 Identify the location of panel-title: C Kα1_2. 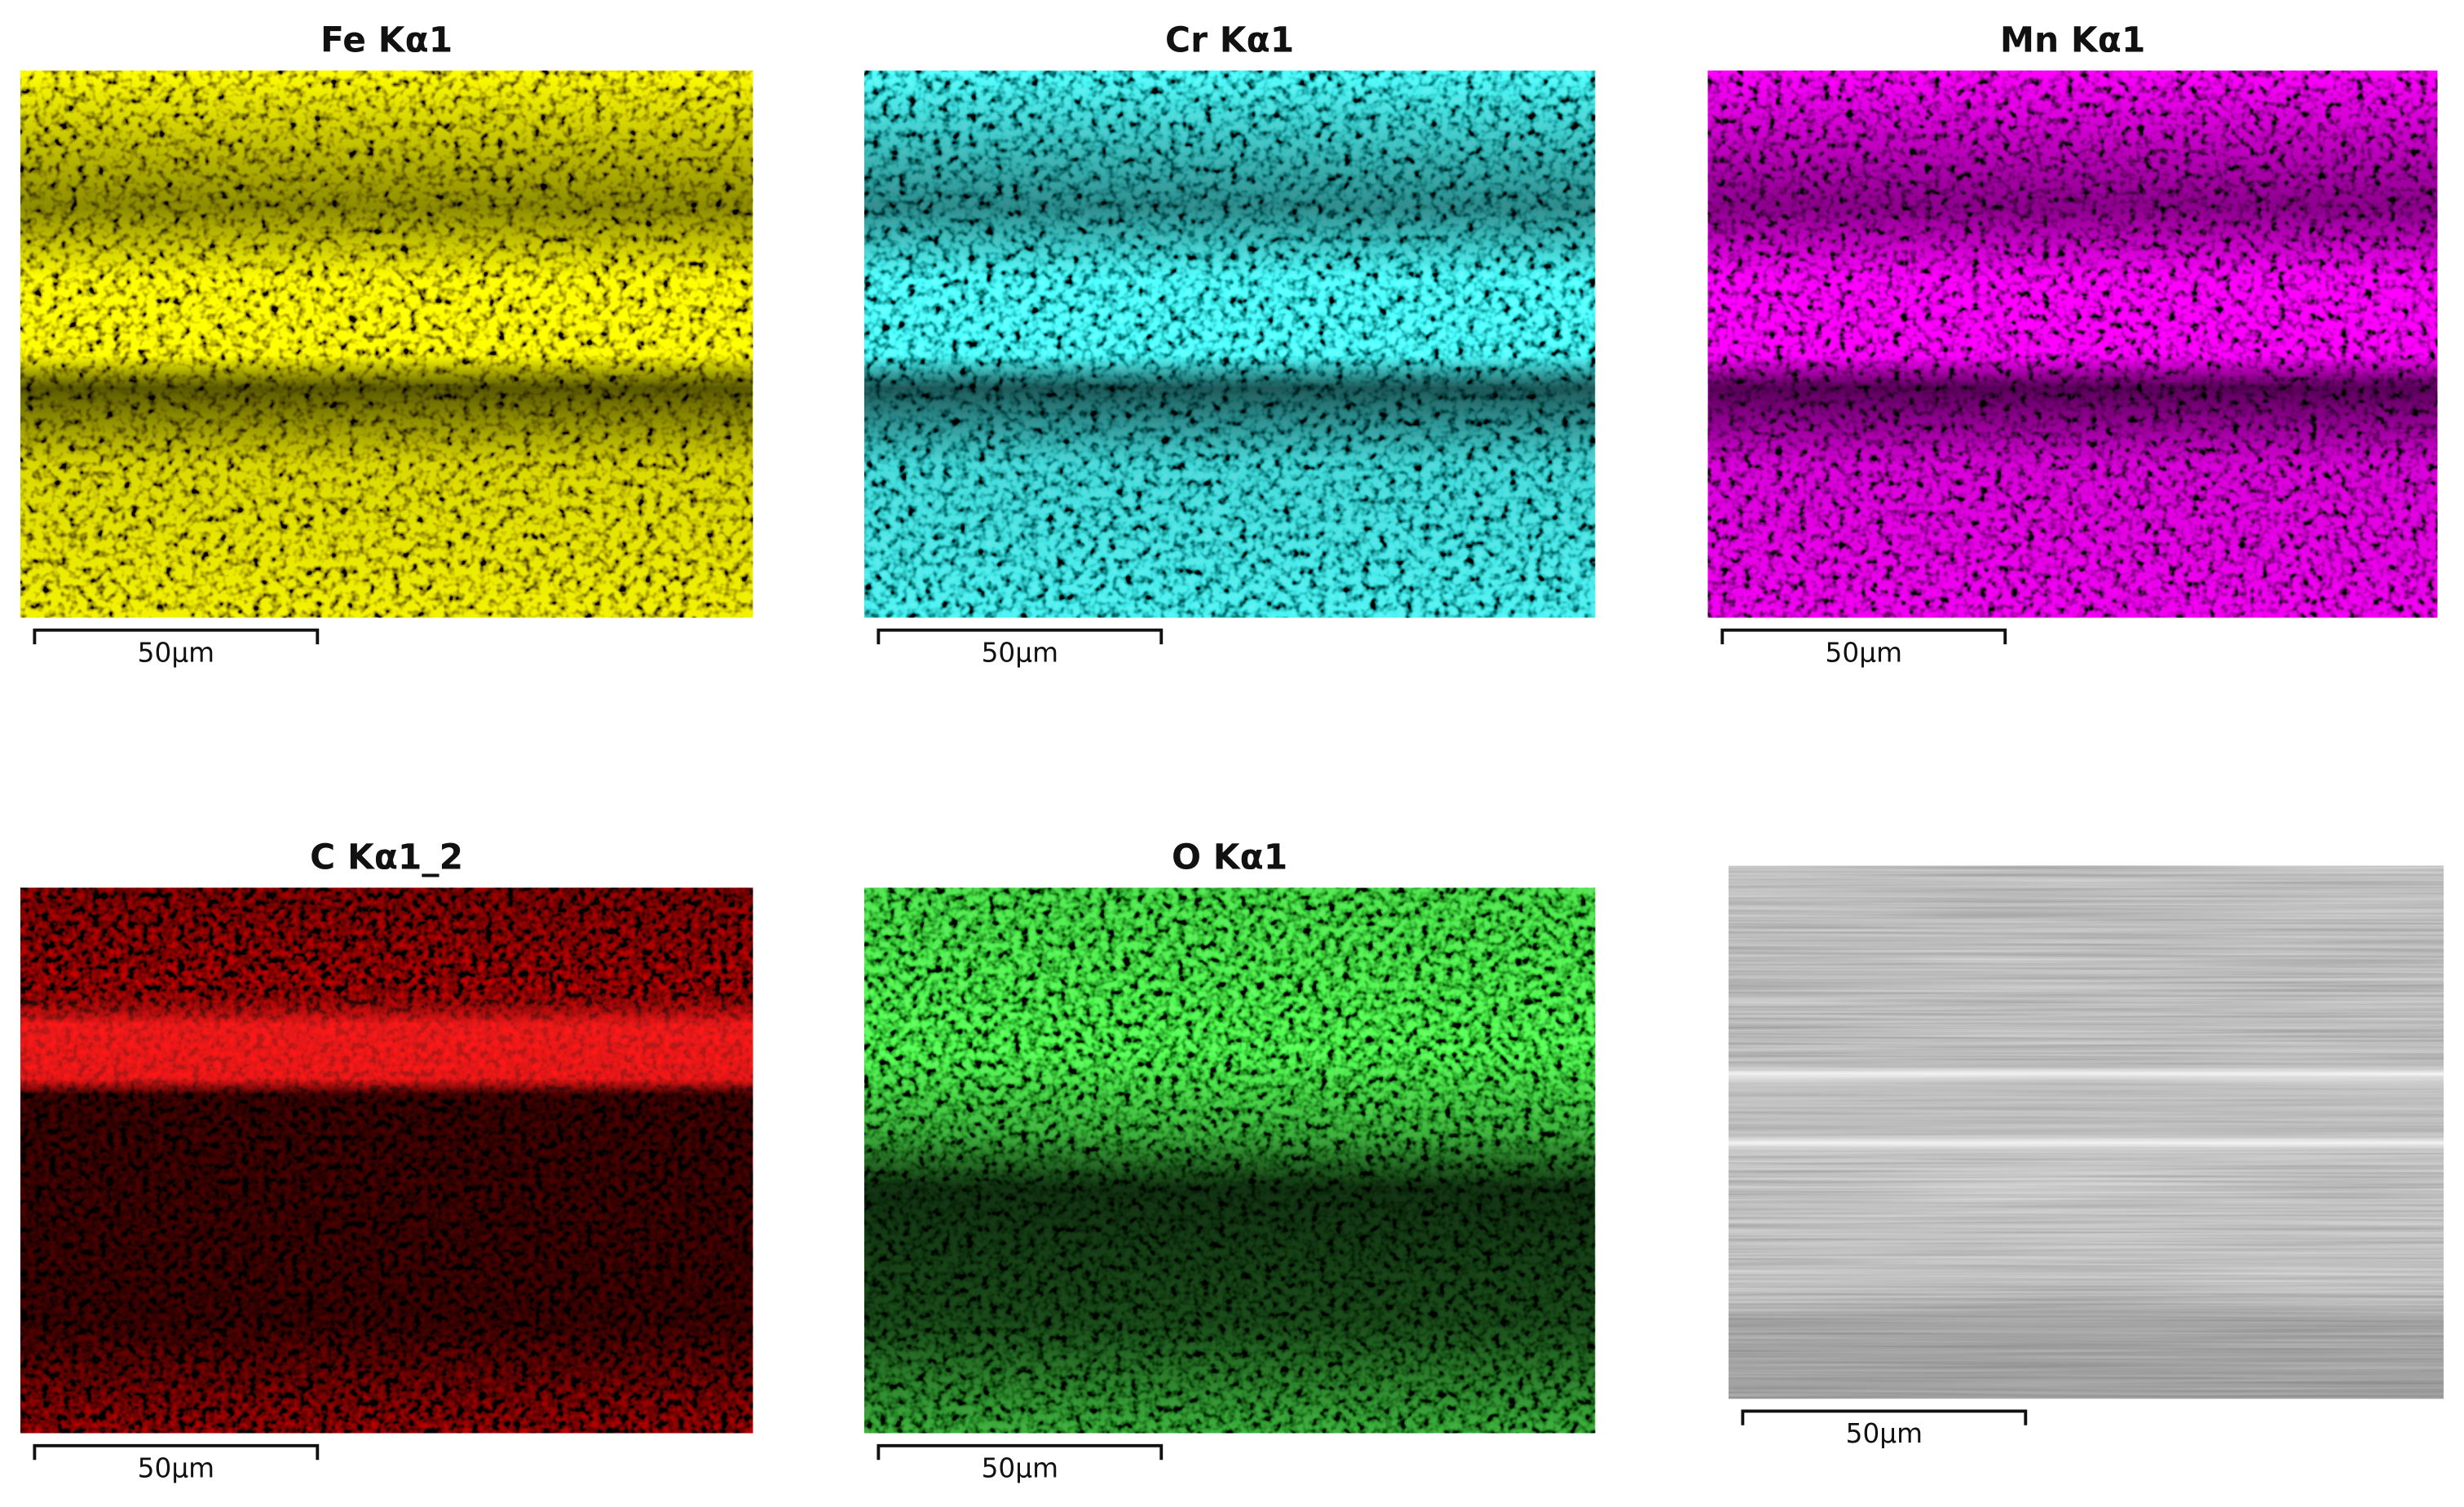
(386, 857).